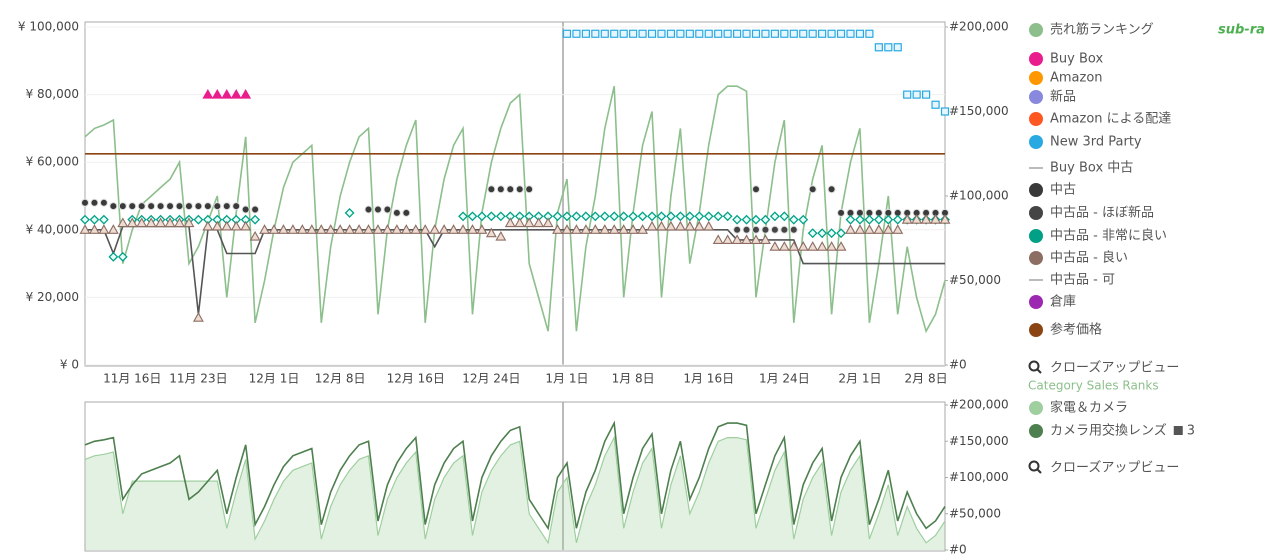 The height and width of the screenshot is (559, 1272). What do you see at coordinates (1102, 213) in the screenshot?
I see `legend-label: 中古品 - ほぼ新品` at bounding box center [1102, 213].